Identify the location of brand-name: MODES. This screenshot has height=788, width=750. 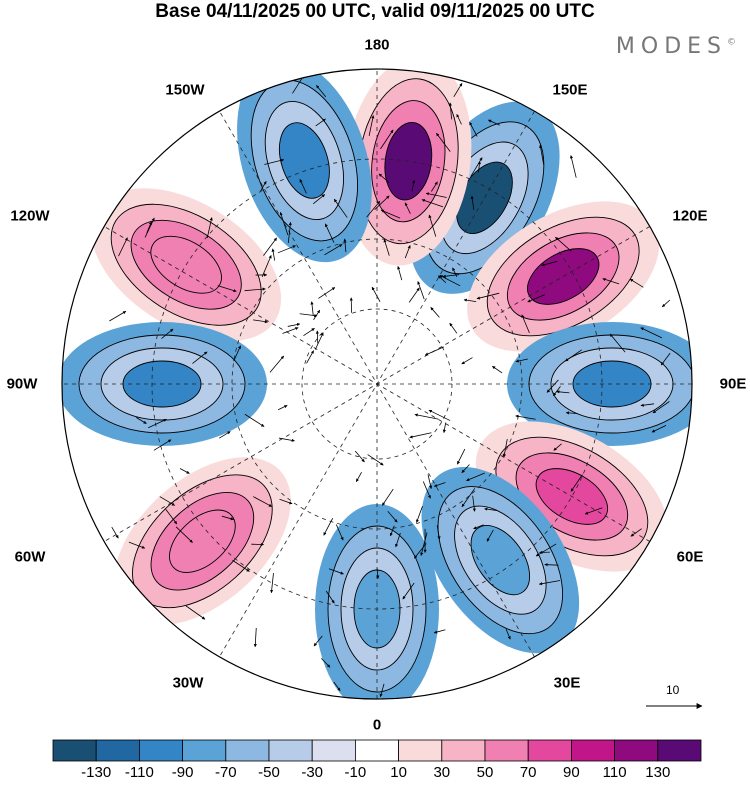
(671, 46).